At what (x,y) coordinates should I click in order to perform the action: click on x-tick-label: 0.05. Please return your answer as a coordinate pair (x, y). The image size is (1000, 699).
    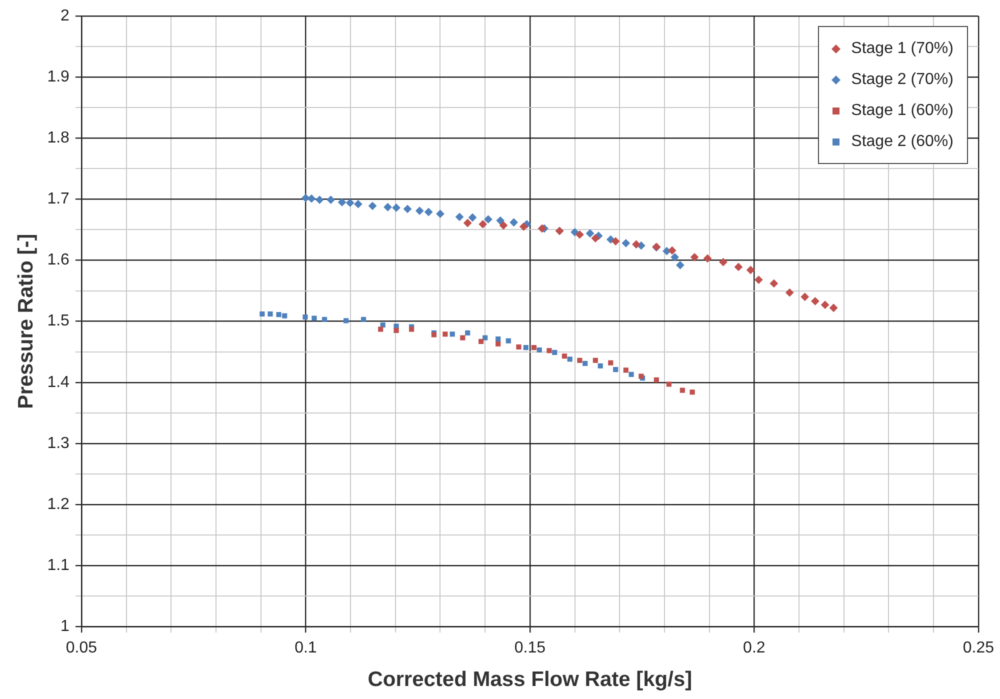
    Looking at the image, I should click on (82, 648).